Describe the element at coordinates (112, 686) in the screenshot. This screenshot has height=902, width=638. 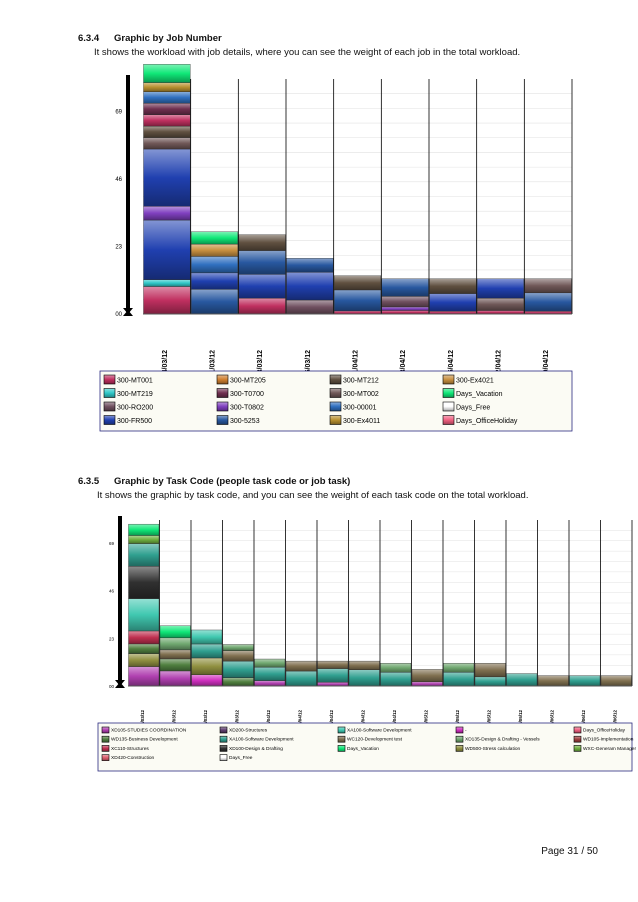
I see `y-tick-label: 00` at that location.